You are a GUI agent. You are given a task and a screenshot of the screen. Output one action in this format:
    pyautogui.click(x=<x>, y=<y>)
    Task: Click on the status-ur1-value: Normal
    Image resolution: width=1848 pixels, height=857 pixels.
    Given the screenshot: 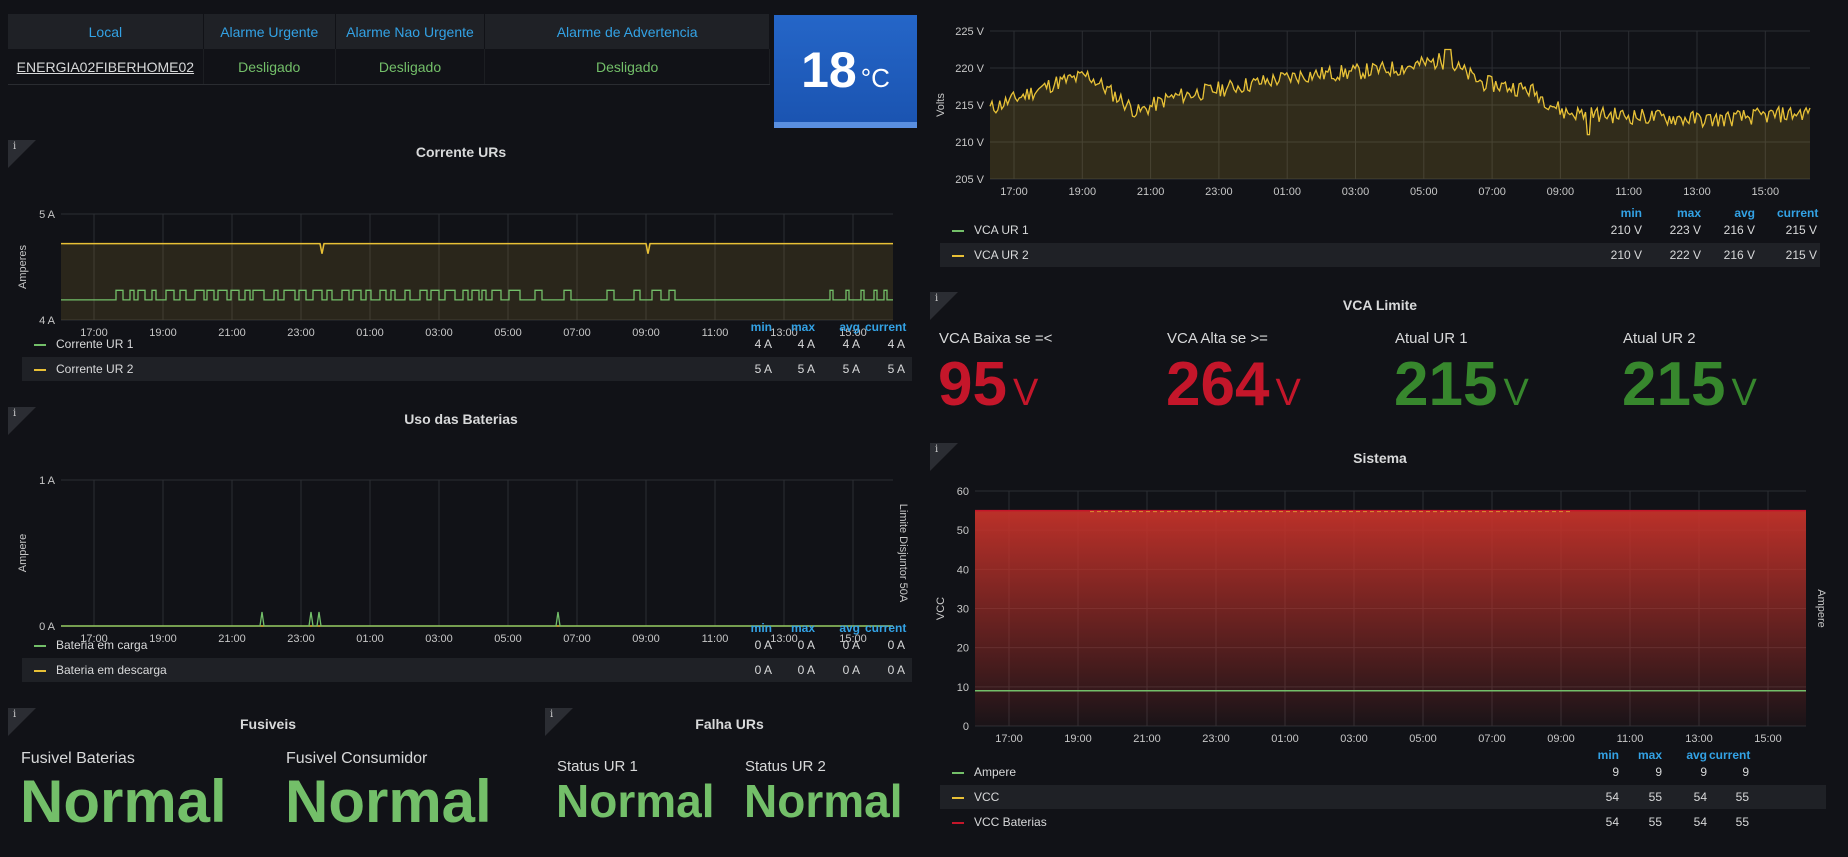 What is the action you would take?
    pyautogui.click(x=635, y=801)
    